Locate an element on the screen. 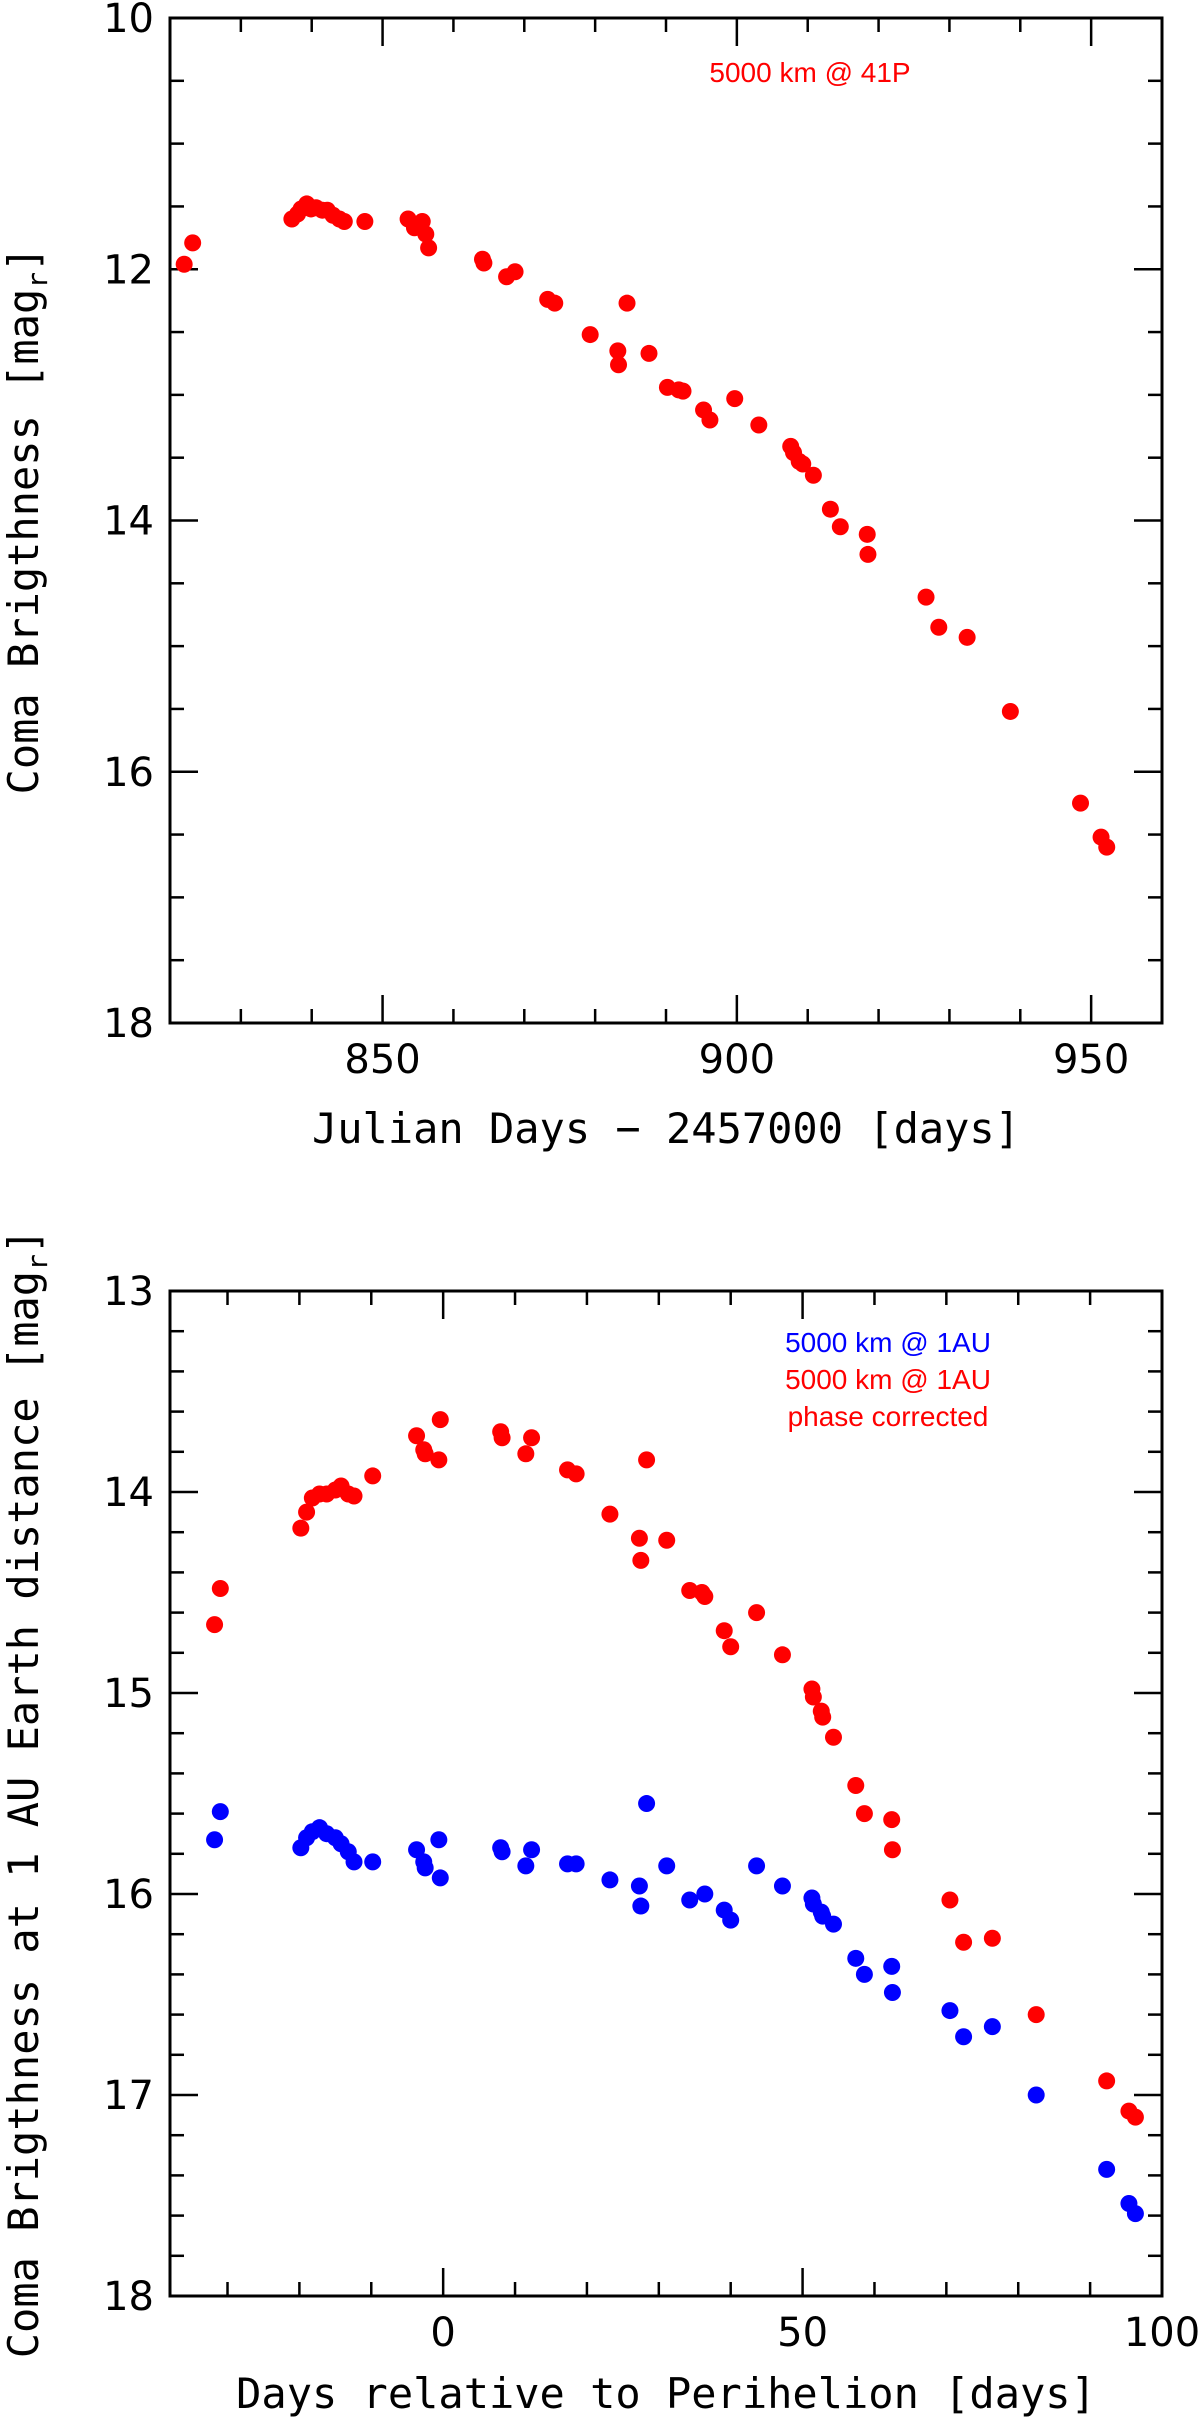  x-axis-label: Julian Days − 2457000 [days] is located at coordinates (666, 1128).